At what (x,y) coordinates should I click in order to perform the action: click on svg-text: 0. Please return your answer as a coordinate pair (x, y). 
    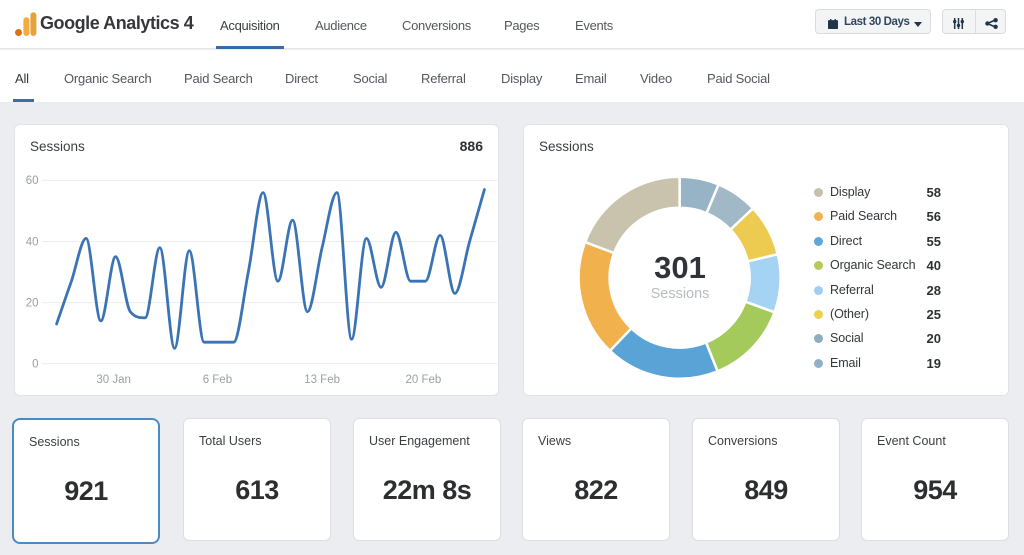
    Looking at the image, I should click on (35, 364).